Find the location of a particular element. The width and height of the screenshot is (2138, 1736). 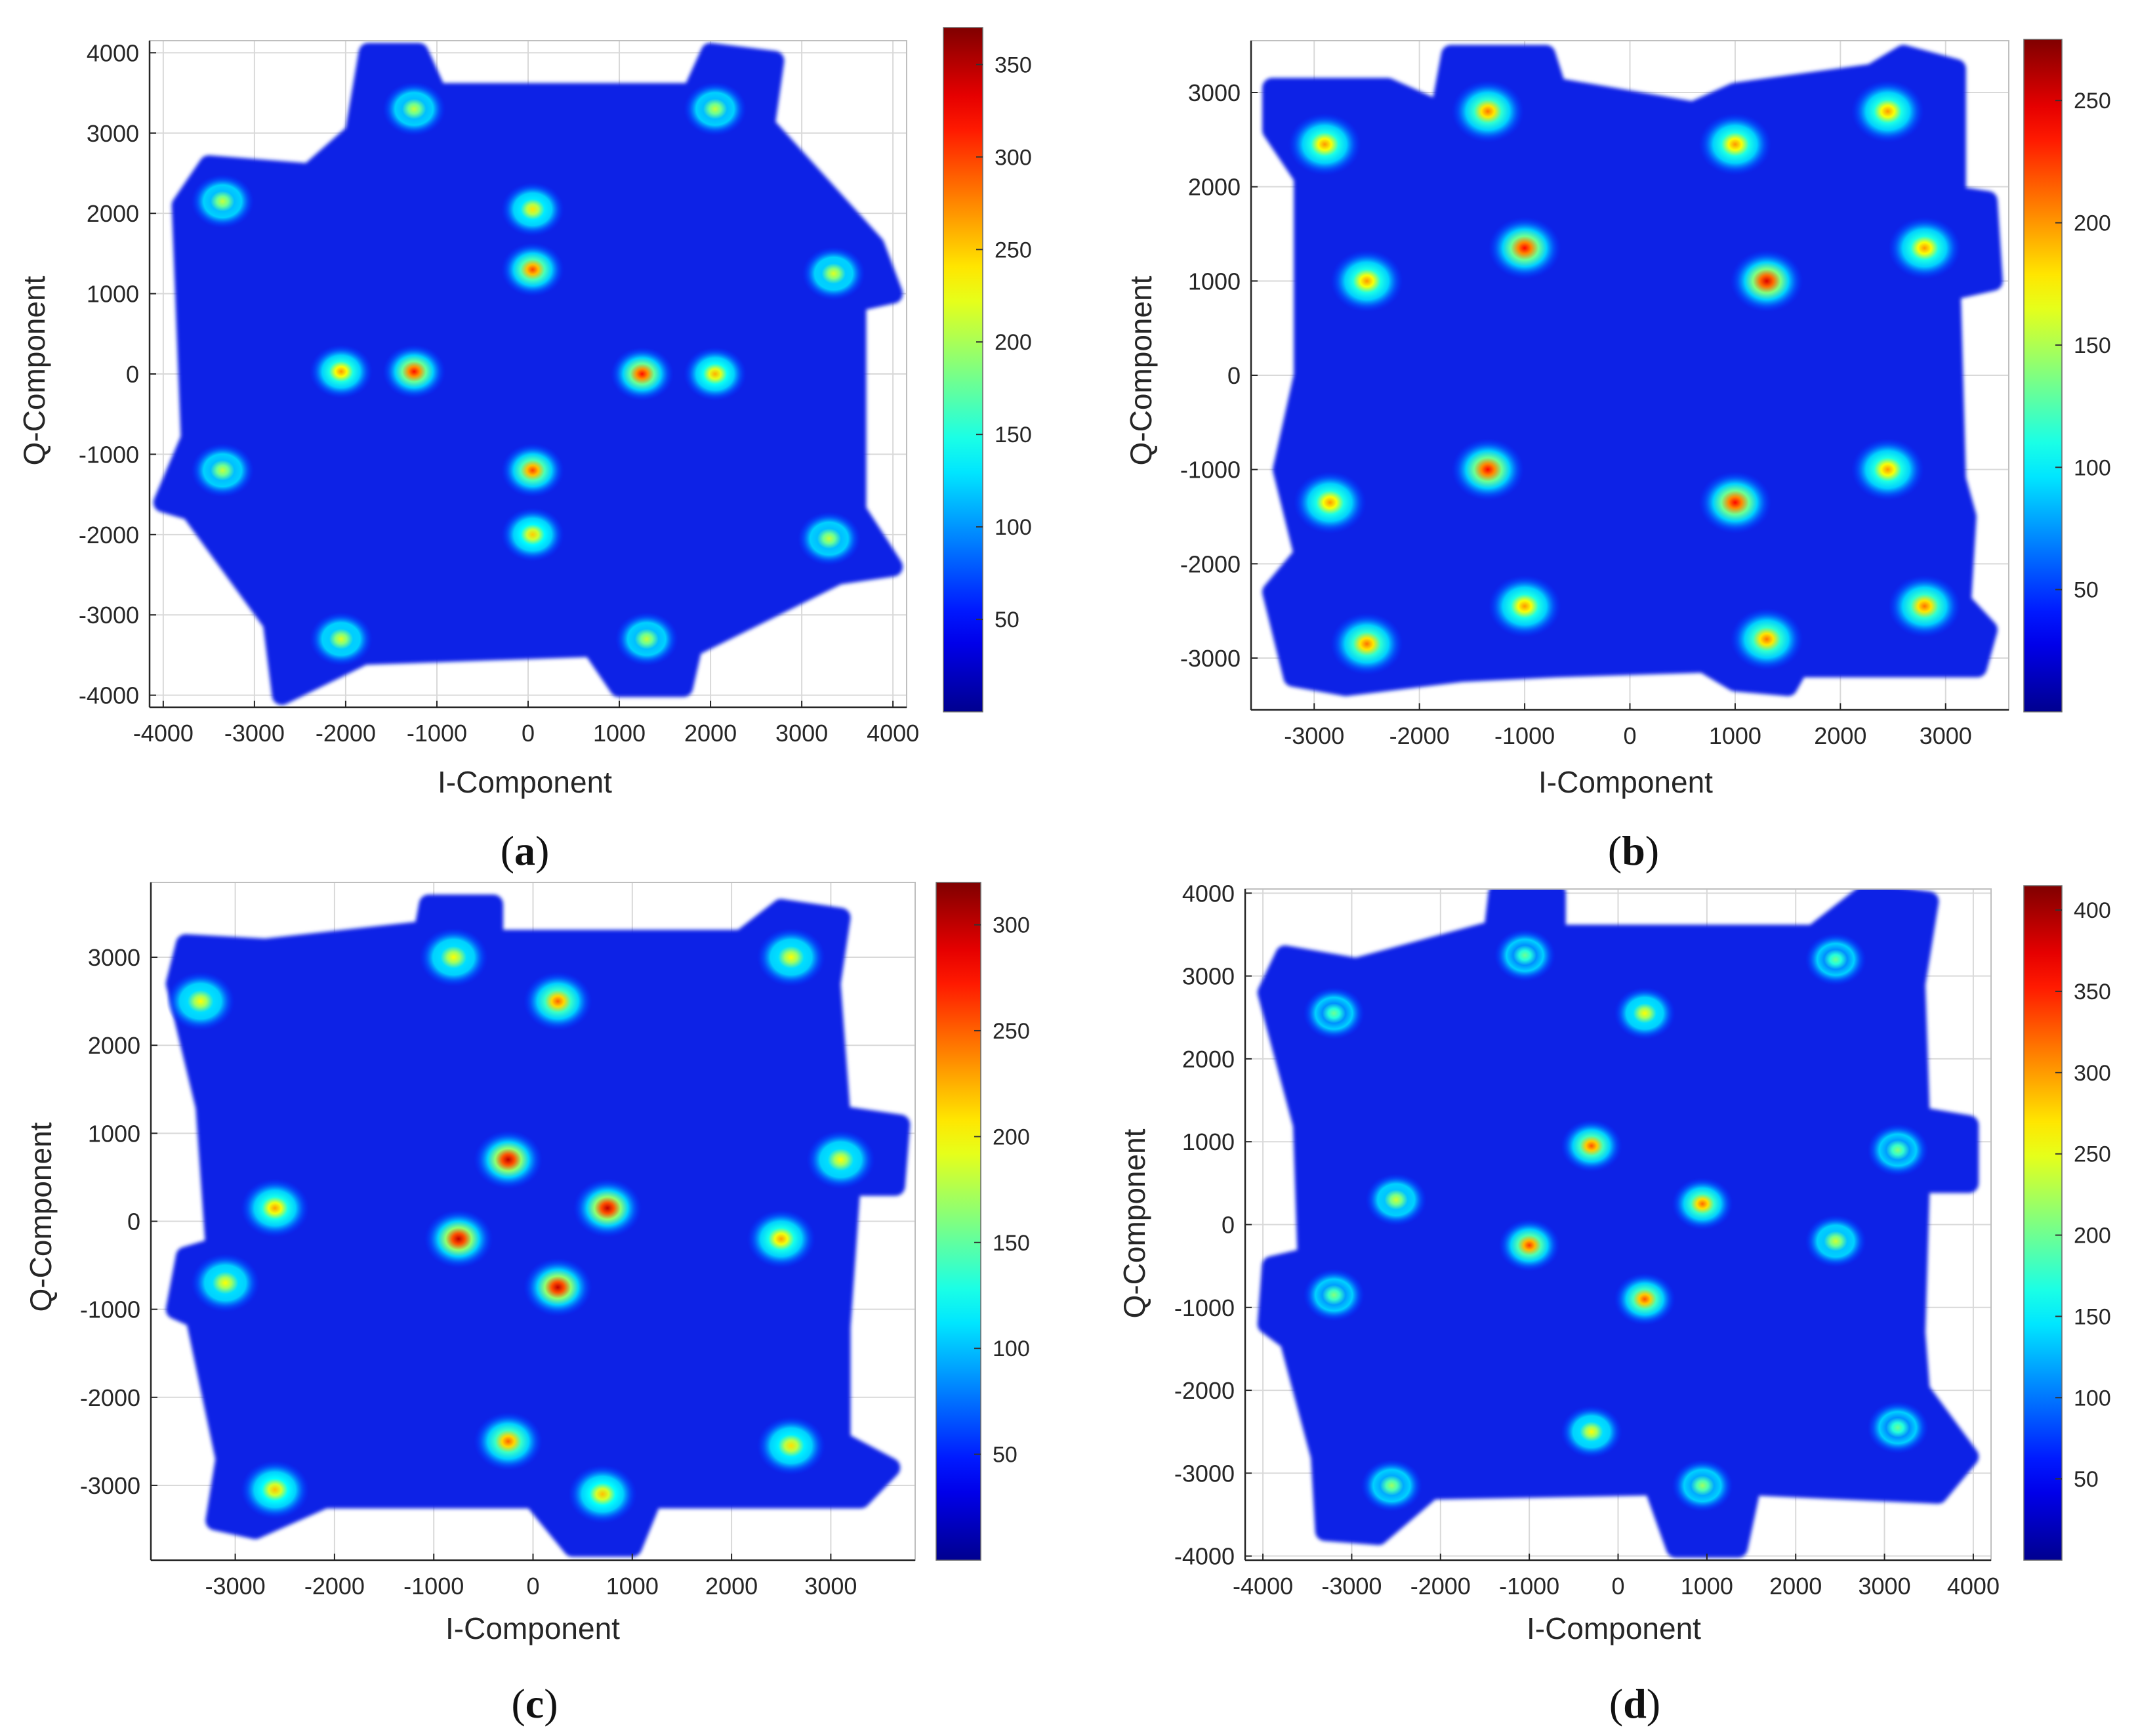

panel-a-xtick-label: 2000 is located at coordinates (710, 733).